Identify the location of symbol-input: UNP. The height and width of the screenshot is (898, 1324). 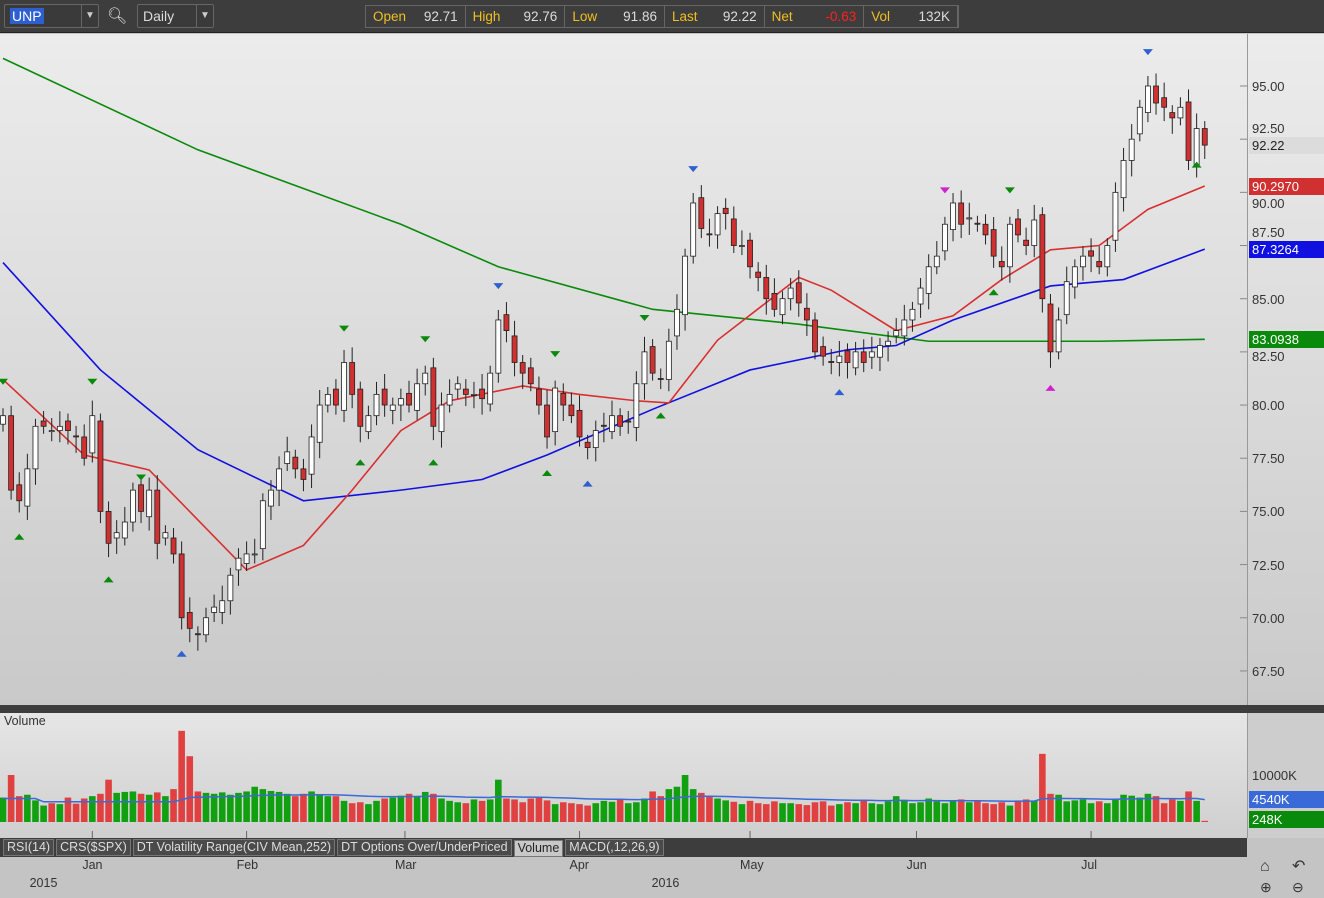
(27, 16).